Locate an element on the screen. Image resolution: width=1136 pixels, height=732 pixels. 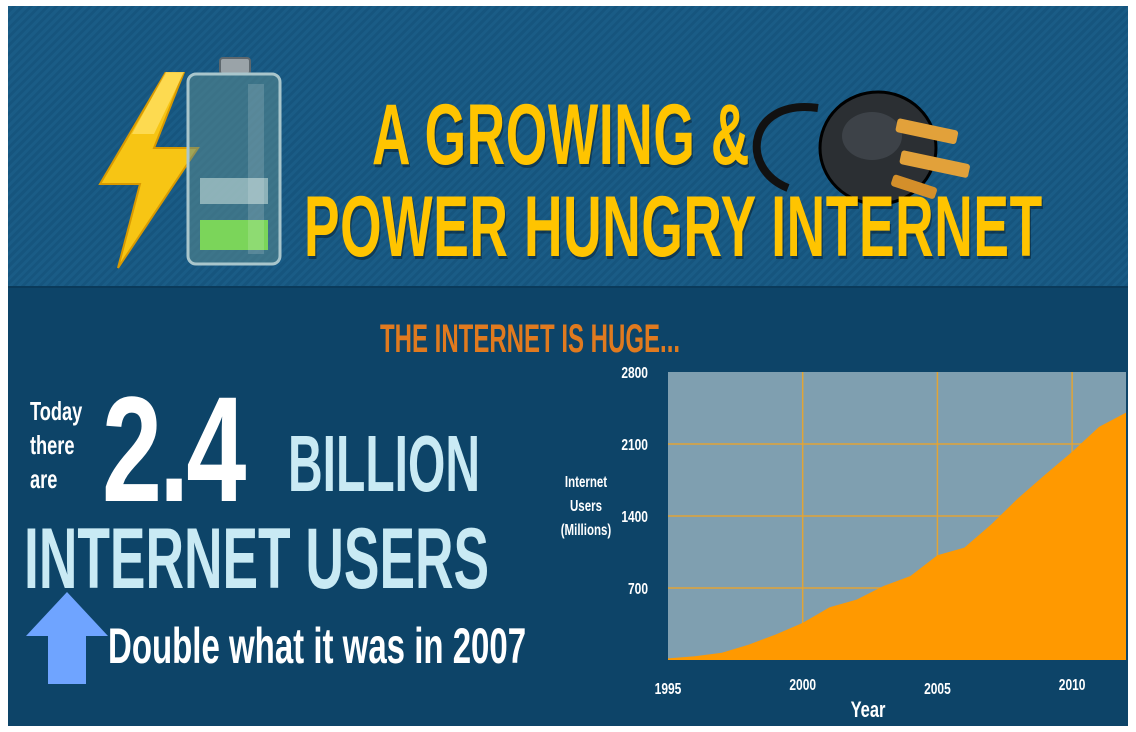
today-line-3: are is located at coordinates (44, 479).